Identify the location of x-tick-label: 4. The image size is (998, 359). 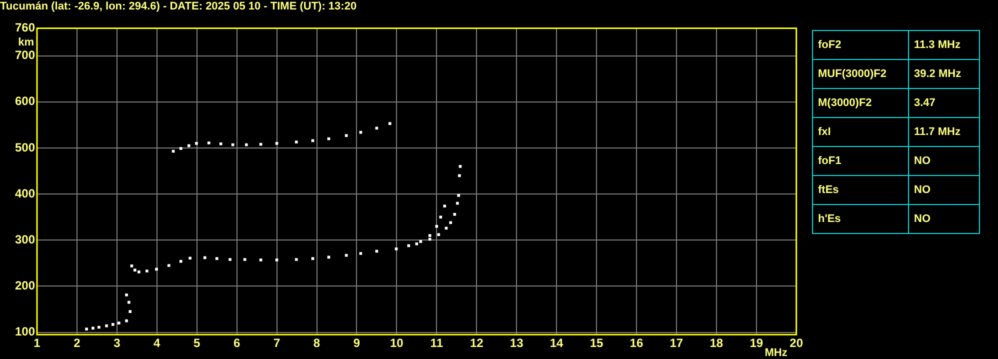
(157, 343).